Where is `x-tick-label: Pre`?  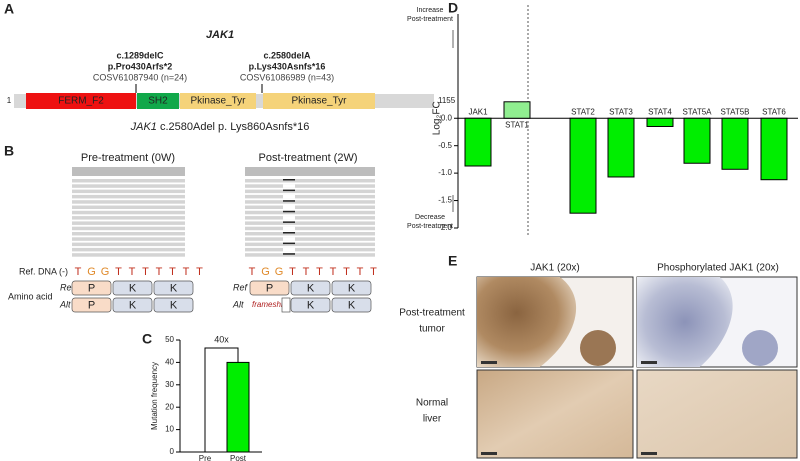 x-tick-label: Pre is located at coordinates (205, 457).